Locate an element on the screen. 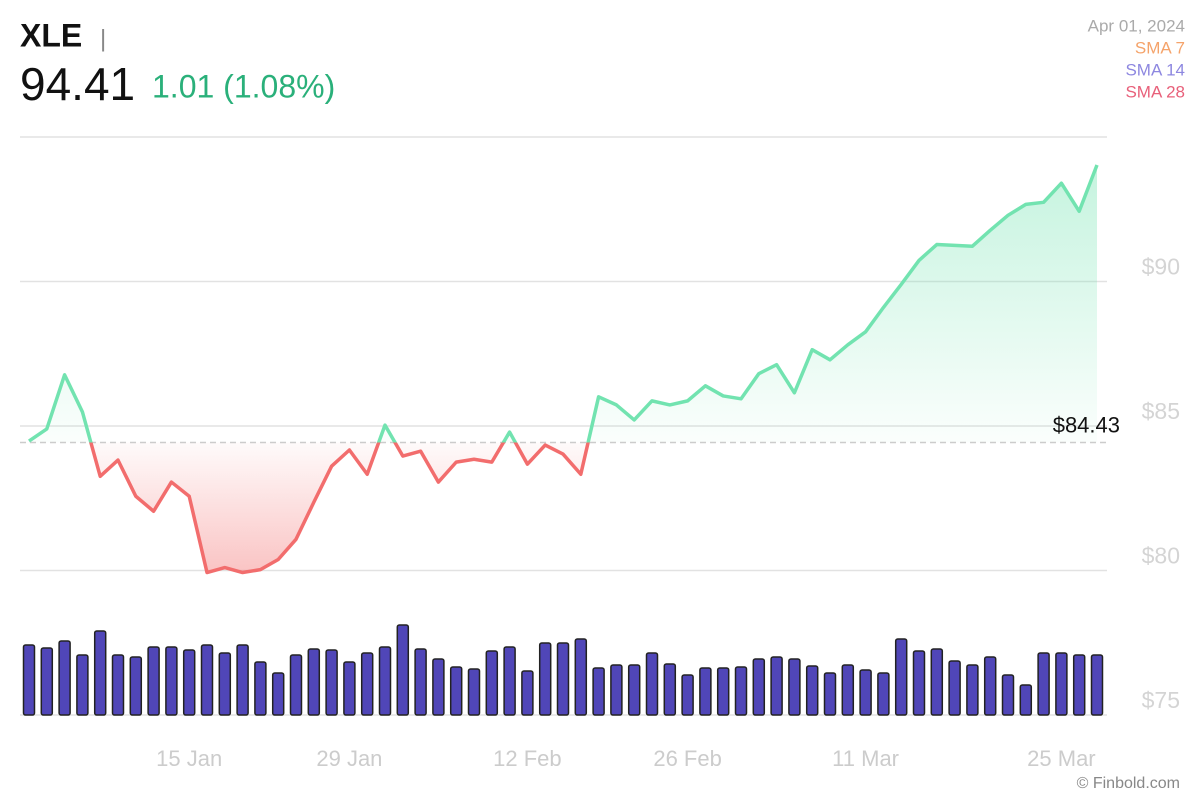 Image resolution: width=1200 pixels, height=800 pixels. indicator-label: SMA 14 is located at coordinates (1155, 69).